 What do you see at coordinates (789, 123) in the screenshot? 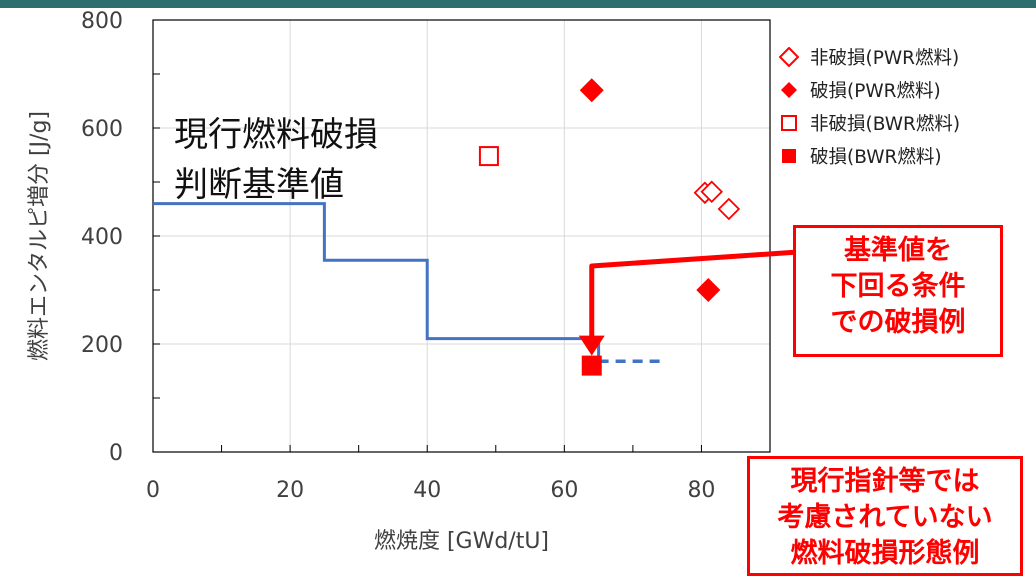
I see `open-square-icon` at bounding box center [789, 123].